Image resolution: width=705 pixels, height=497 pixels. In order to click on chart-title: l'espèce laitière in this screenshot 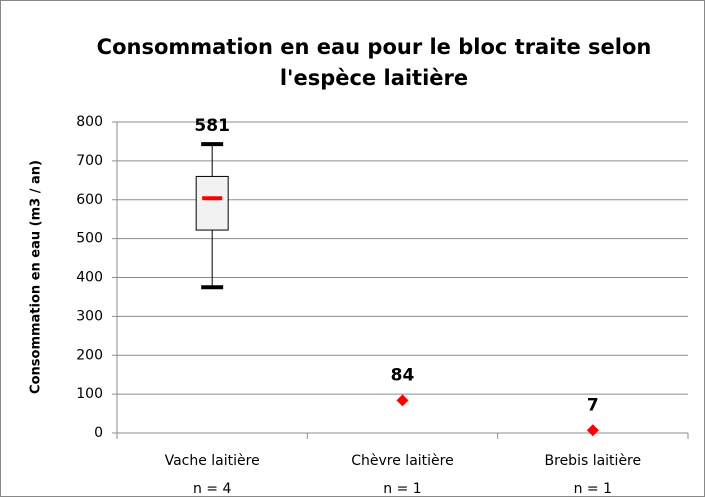, I will do `click(374, 78)`.